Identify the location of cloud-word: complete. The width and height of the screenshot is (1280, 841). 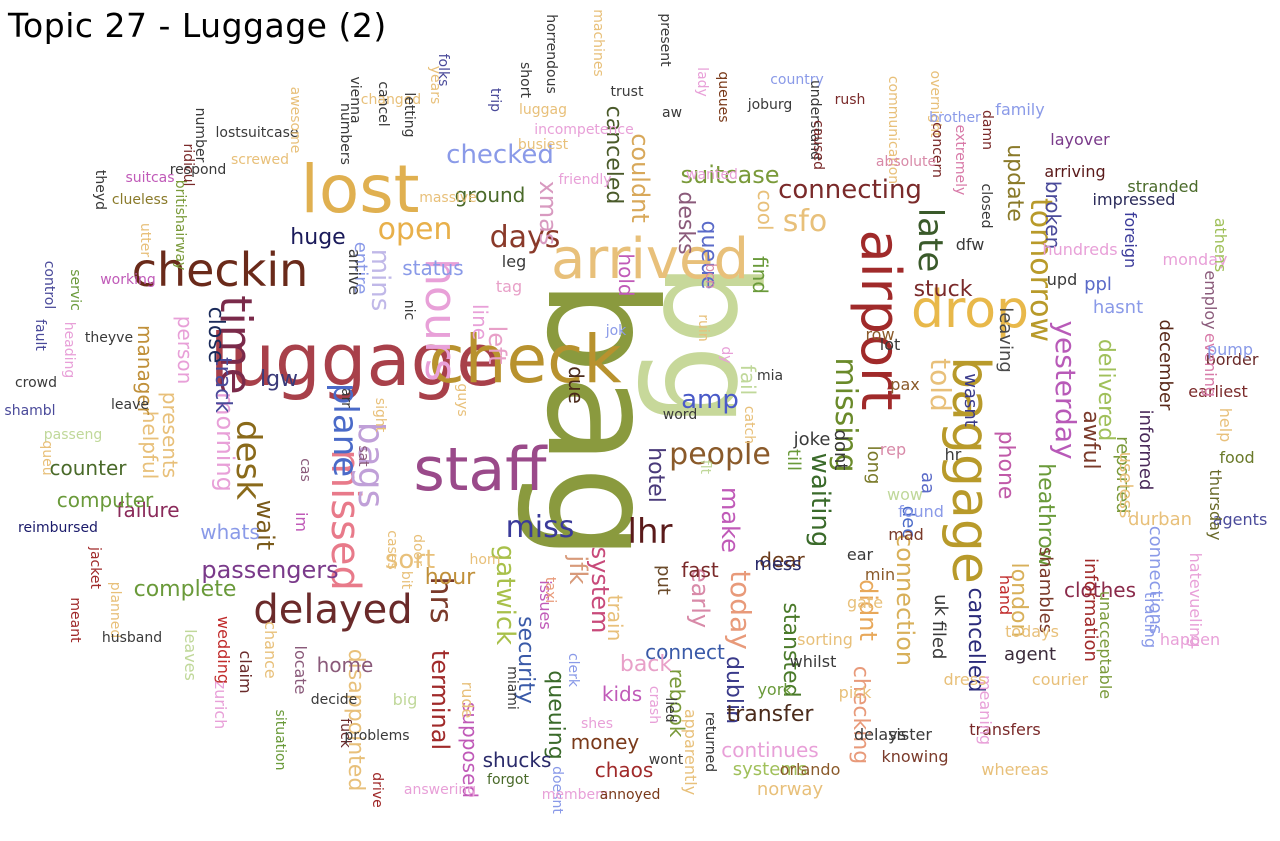
(185, 589).